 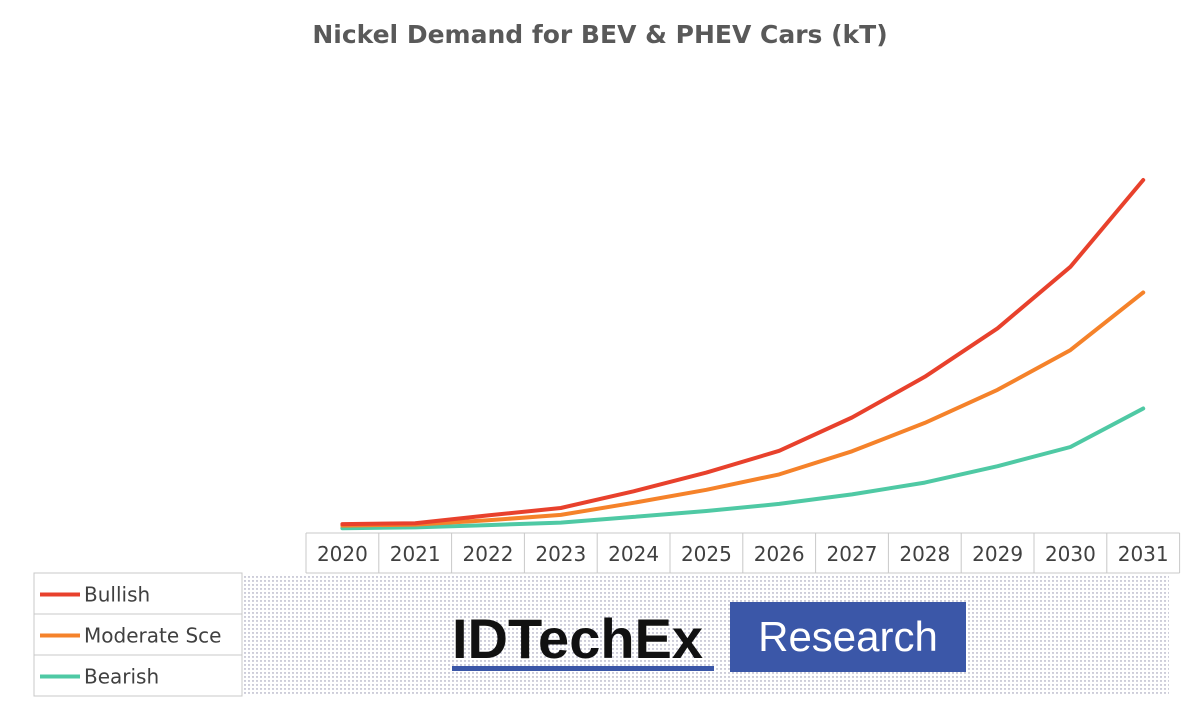 What do you see at coordinates (415, 554) in the screenshot?
I see `x-tick-label-2021: 2021` at bounding box center [415, 554].